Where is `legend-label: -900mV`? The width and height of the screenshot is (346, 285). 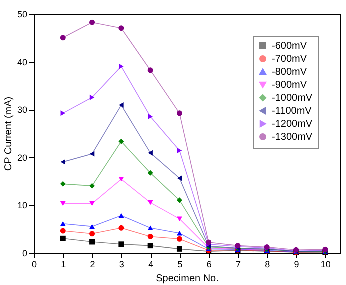
legend-label: -900mV is located at coordinates (290, 85).